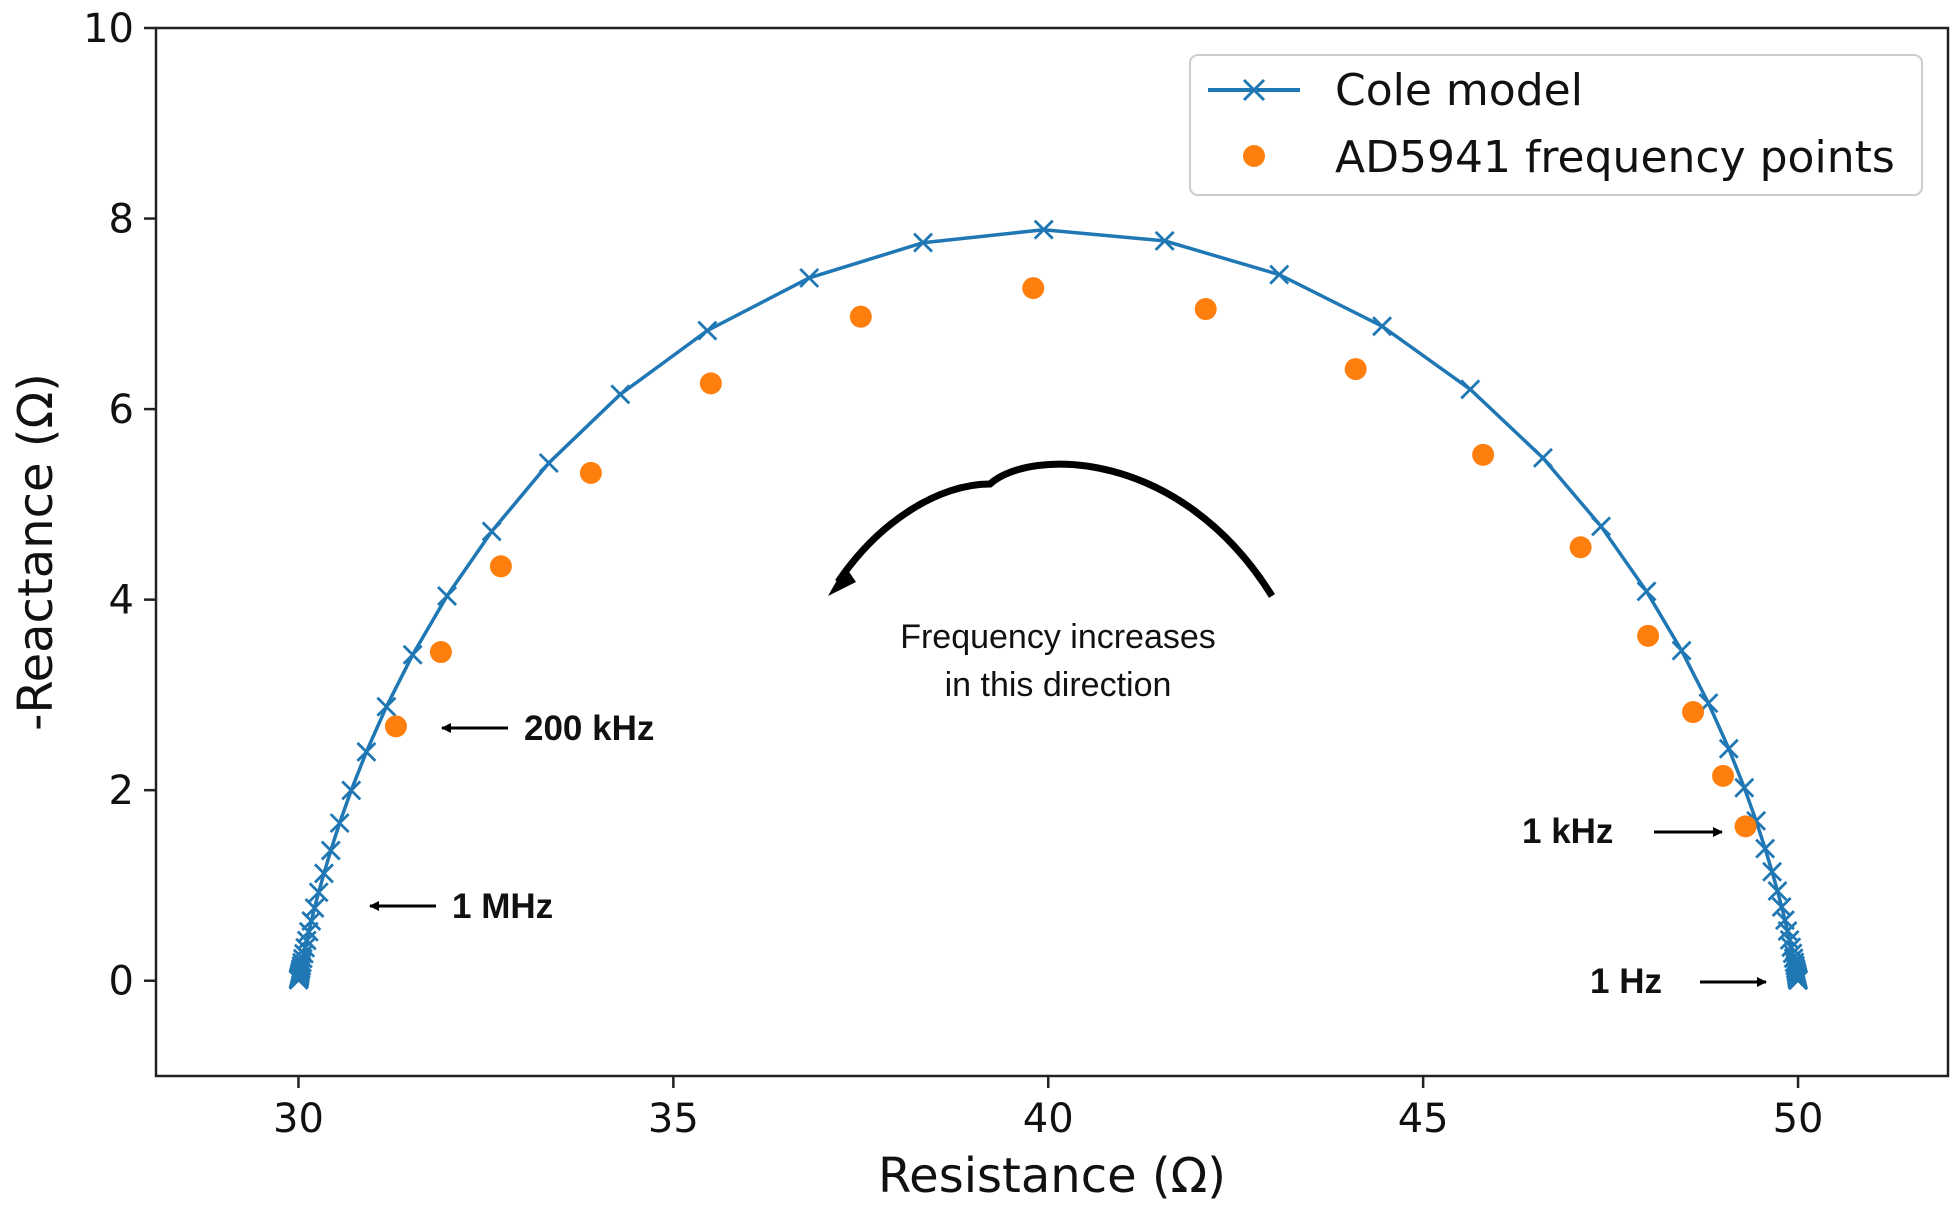 The height and width of the screenshot is (1211, 1960). I want to click on legend-marker-ad5941, so click(1254, 156).